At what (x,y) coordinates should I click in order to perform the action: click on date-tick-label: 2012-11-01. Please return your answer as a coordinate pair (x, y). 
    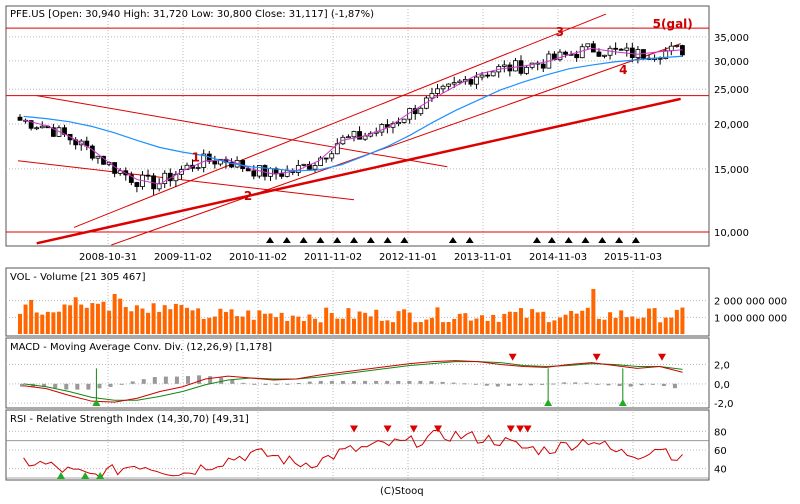
    Looking at the image, I should click on (408, 257).